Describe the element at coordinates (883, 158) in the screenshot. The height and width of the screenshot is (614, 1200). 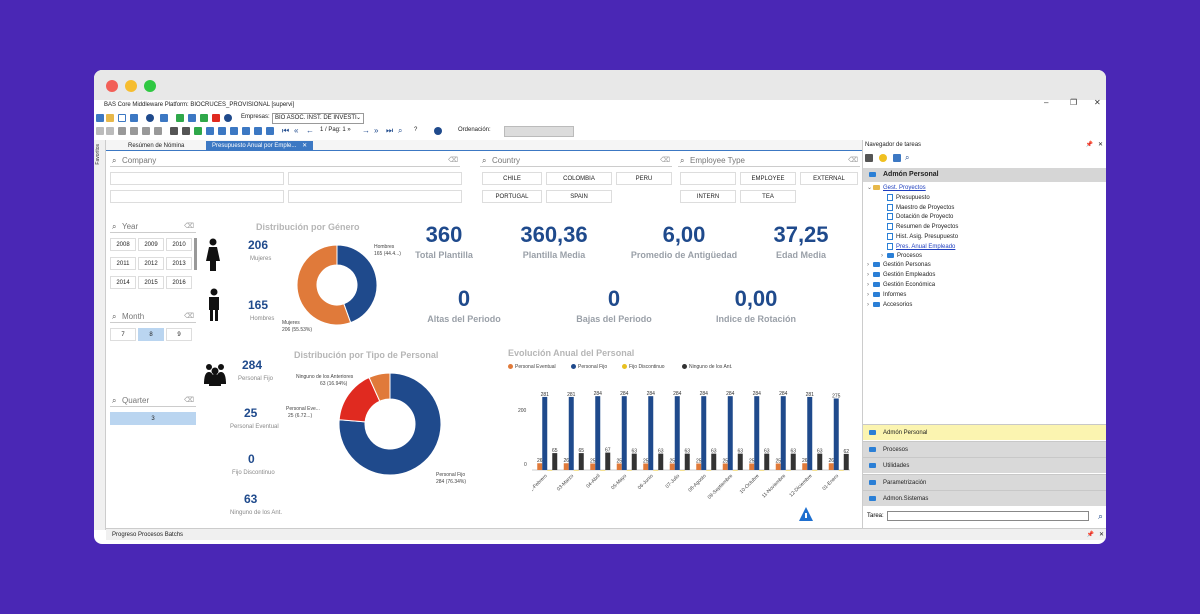
I see `star-icon` at that location.